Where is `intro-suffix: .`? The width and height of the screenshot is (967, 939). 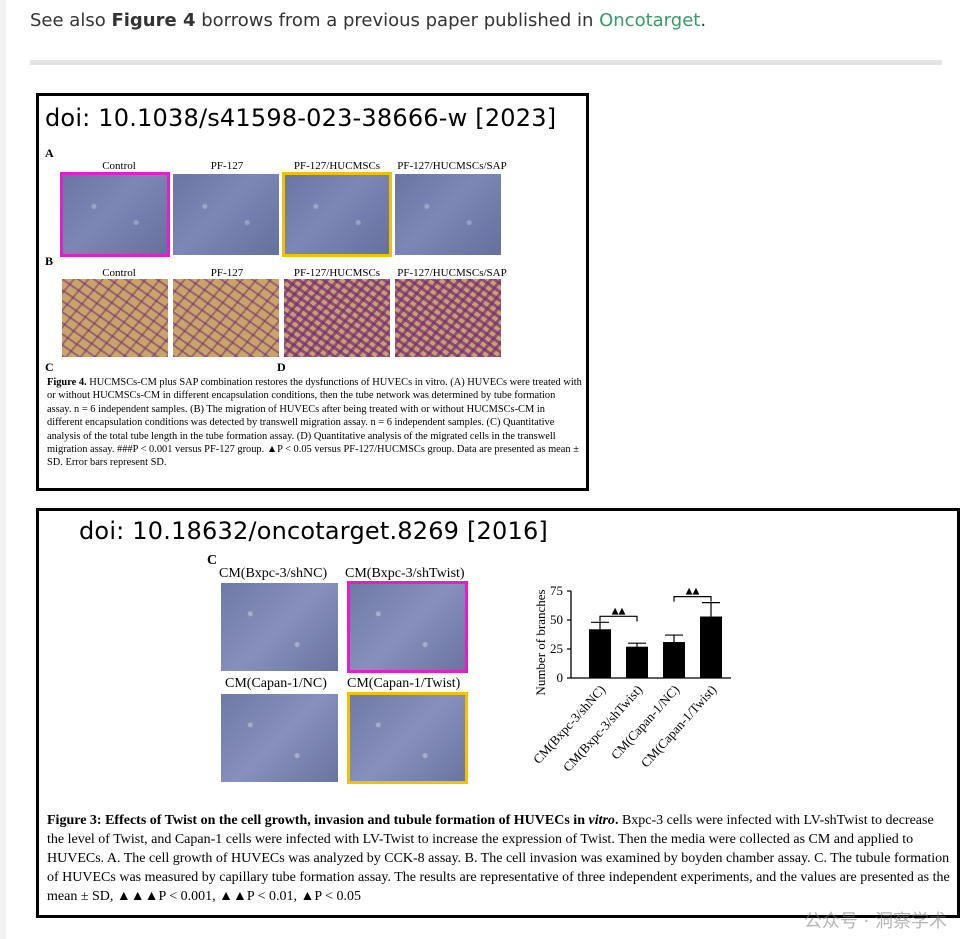
intro-suffix: . is located at coordinates (703, 20).